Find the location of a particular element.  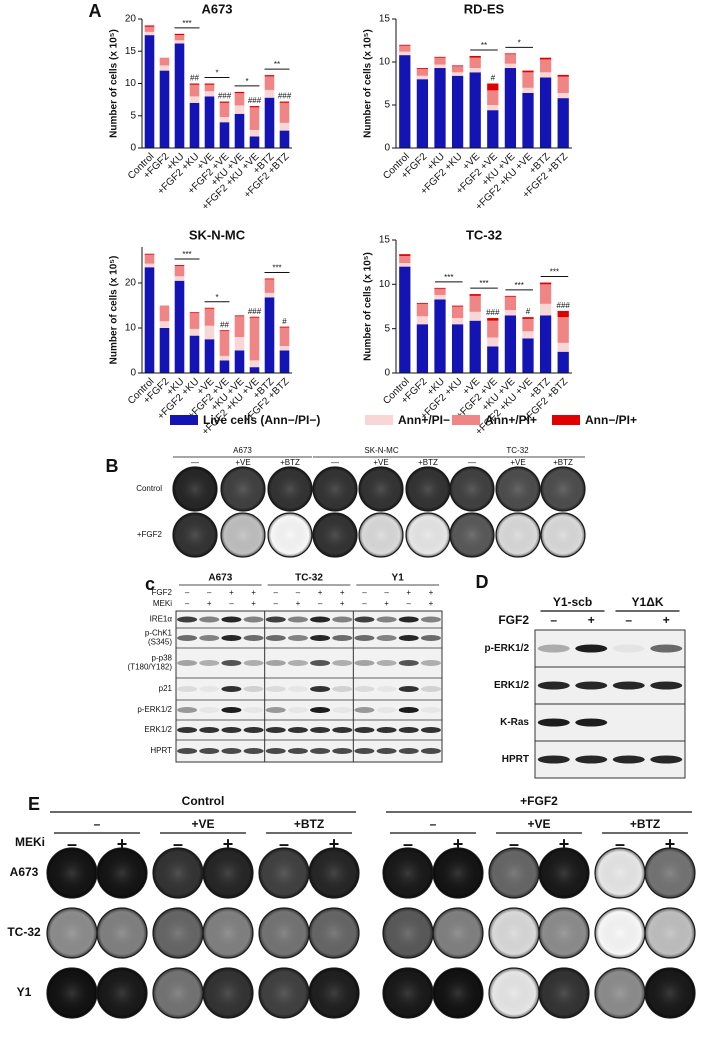

treatment-label: FGF2 is located at coordinates (513, 620).